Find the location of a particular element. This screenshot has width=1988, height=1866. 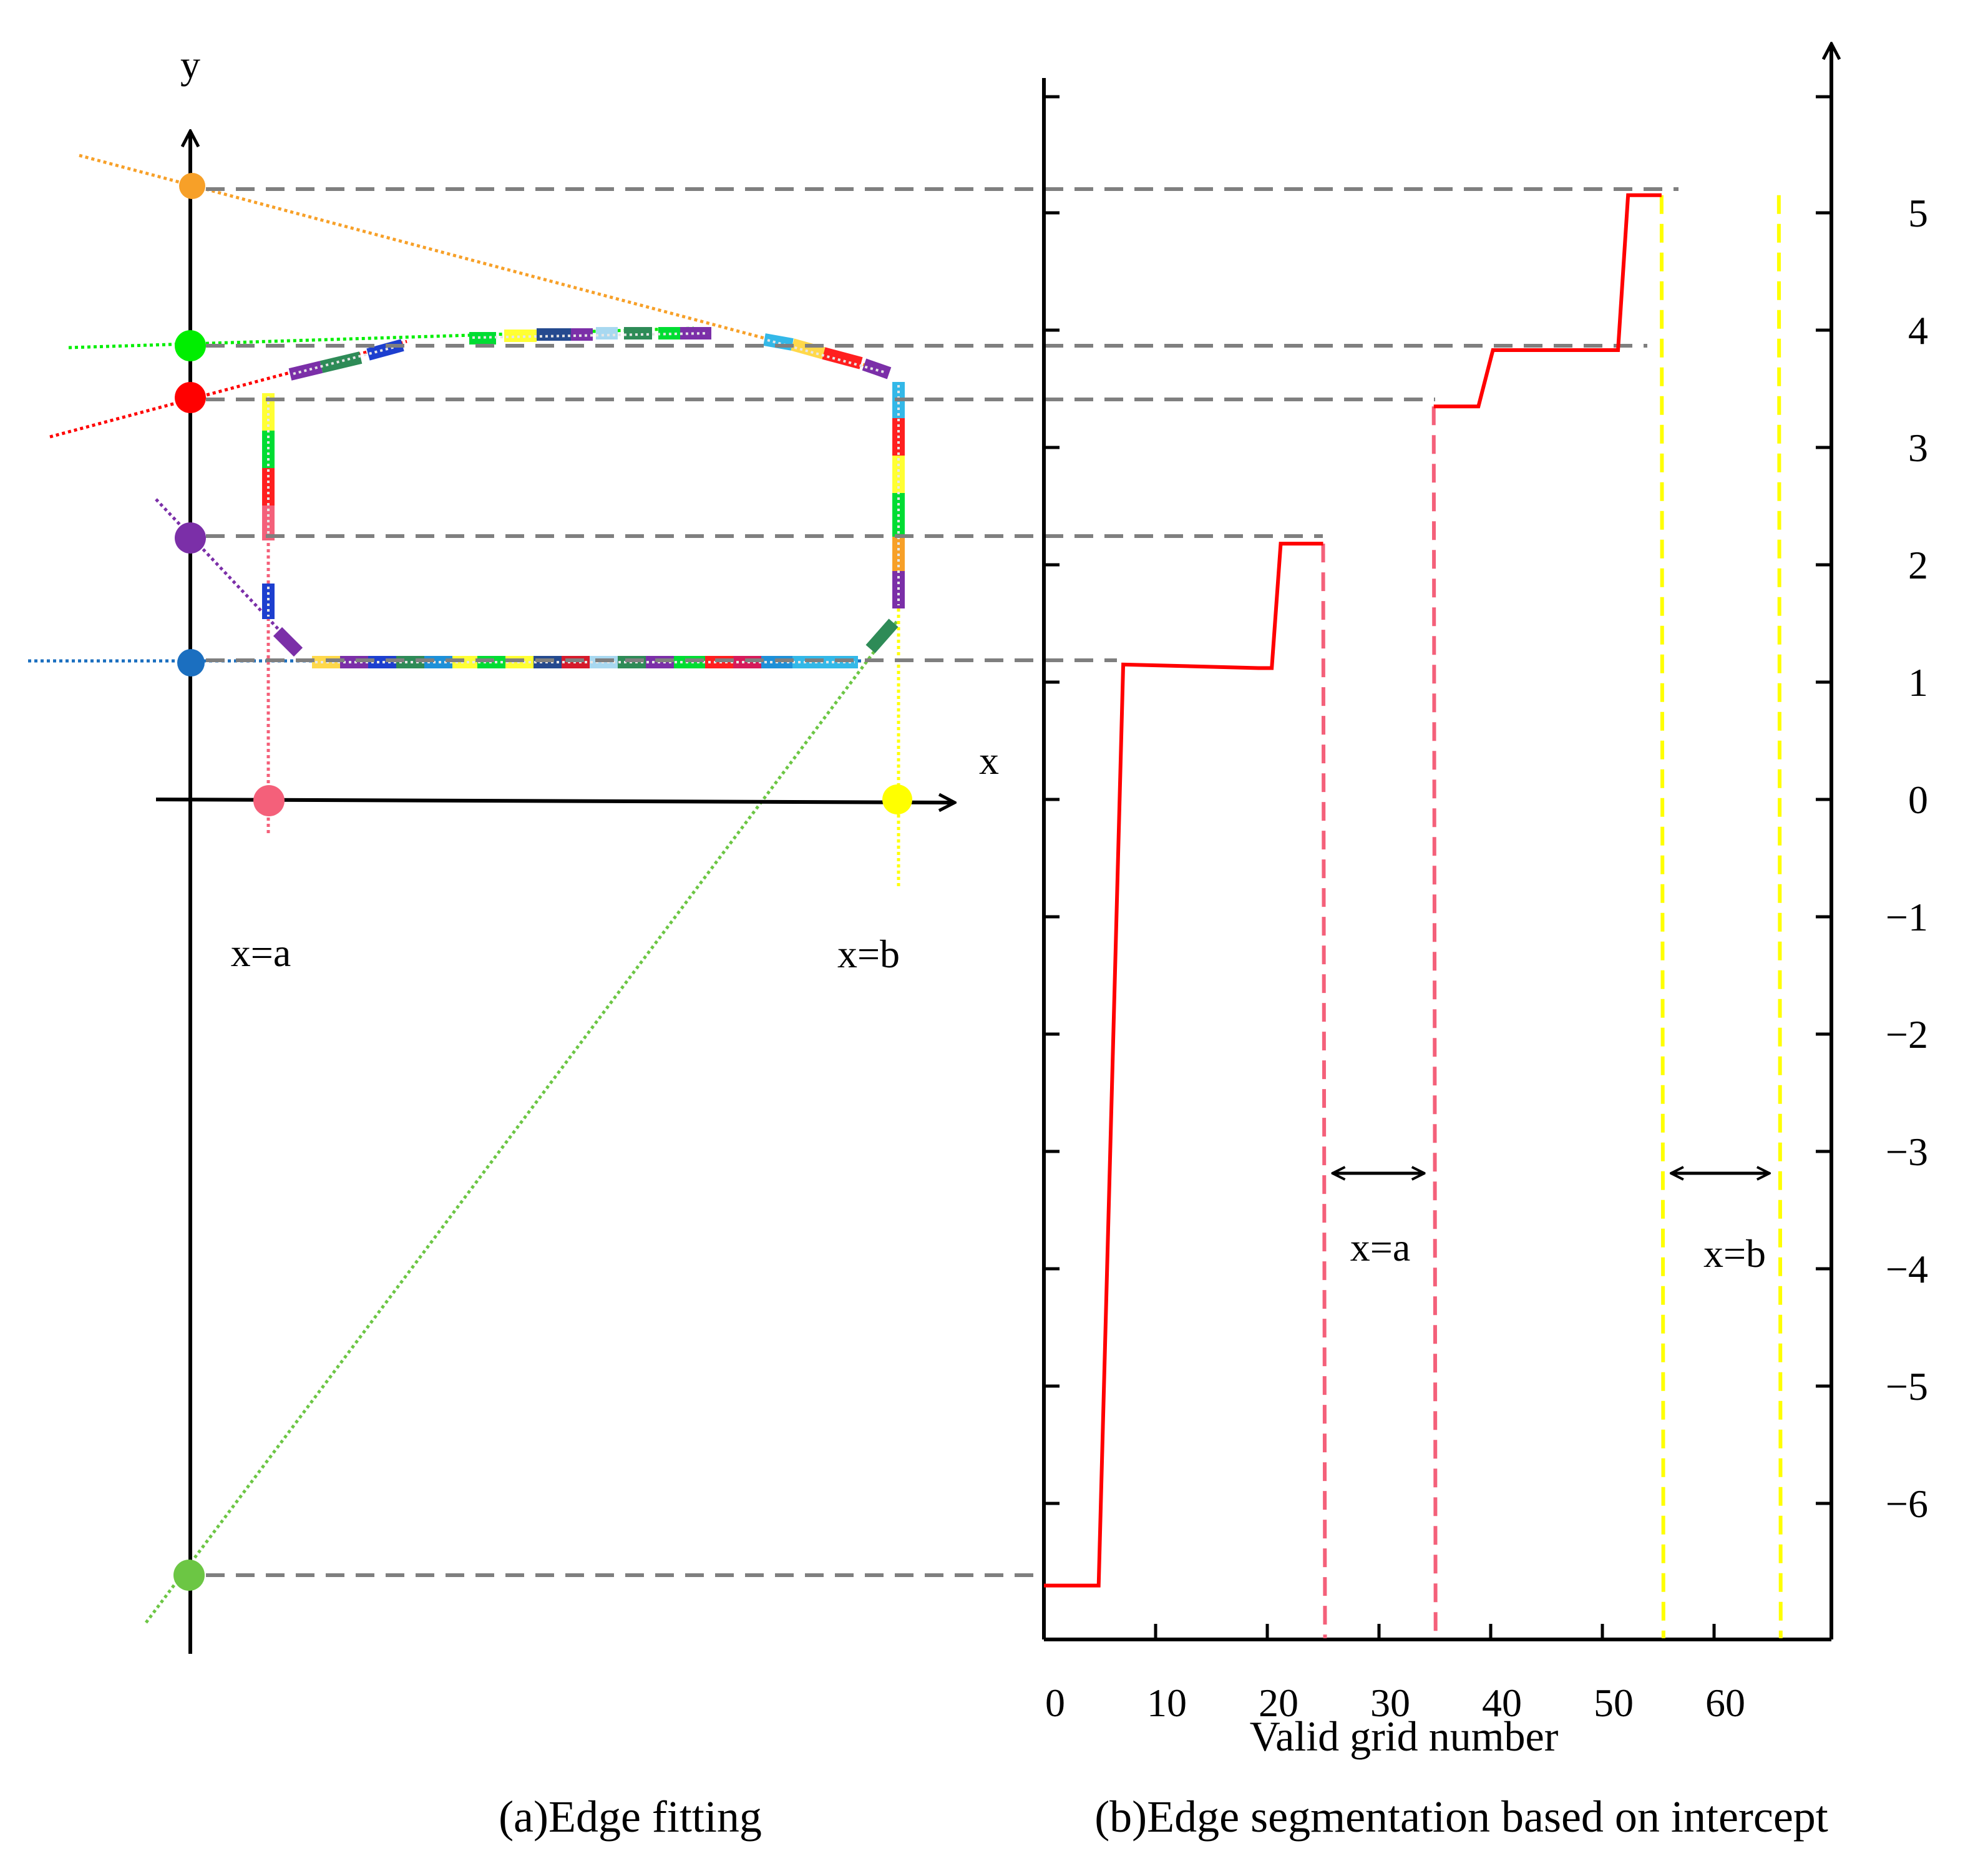

intercept-dot-orange is located at coordinates (192, 186).